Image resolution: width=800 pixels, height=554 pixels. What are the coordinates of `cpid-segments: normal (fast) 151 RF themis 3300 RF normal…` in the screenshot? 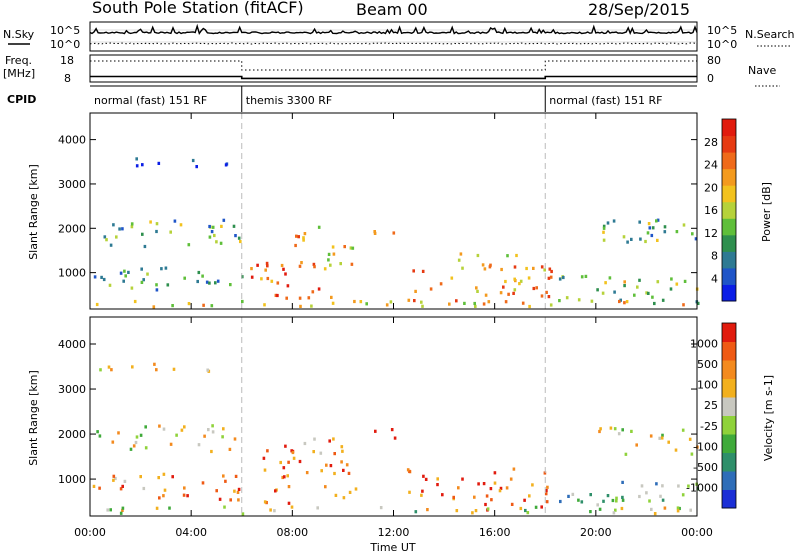 It's located at (378, 99).